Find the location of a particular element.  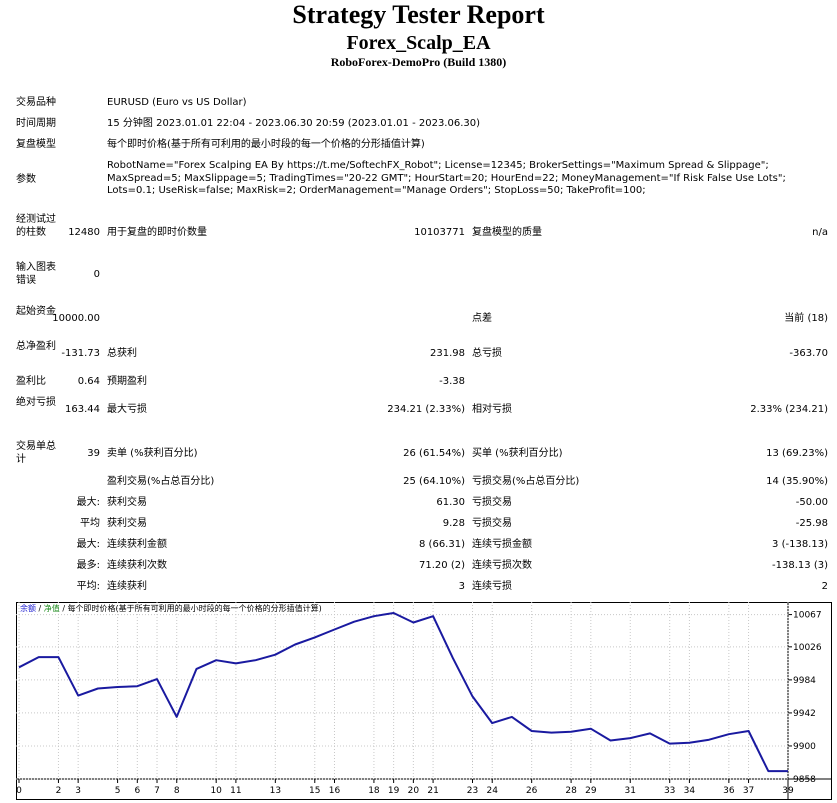

average-profit-label: 获利交易 is located at coordinates (127, 523).